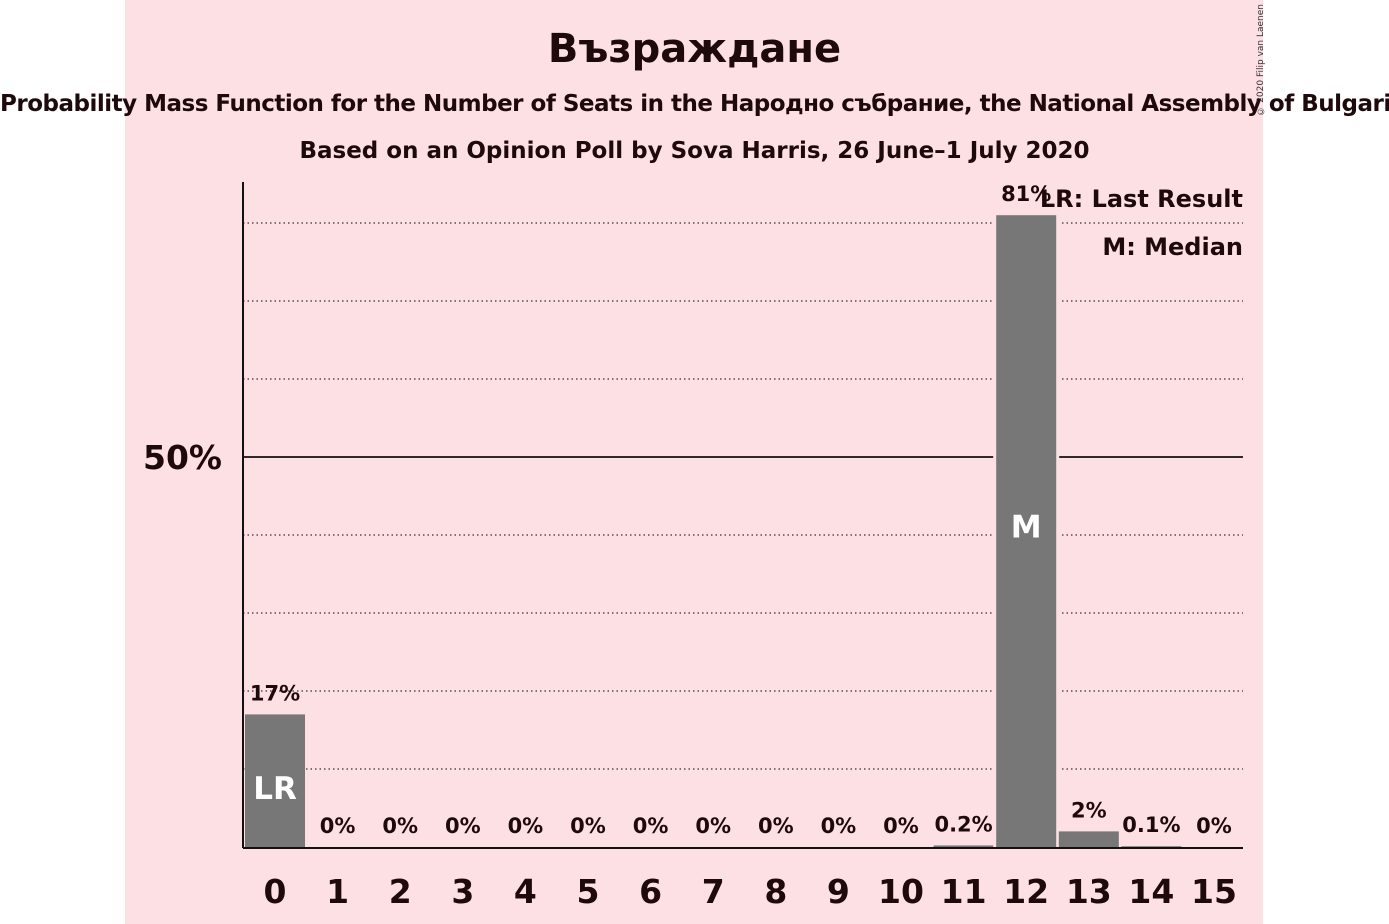  Describe the element at coordinates (275, 789) in the screenshot. I see `bar-marker-label: LR` at that location.